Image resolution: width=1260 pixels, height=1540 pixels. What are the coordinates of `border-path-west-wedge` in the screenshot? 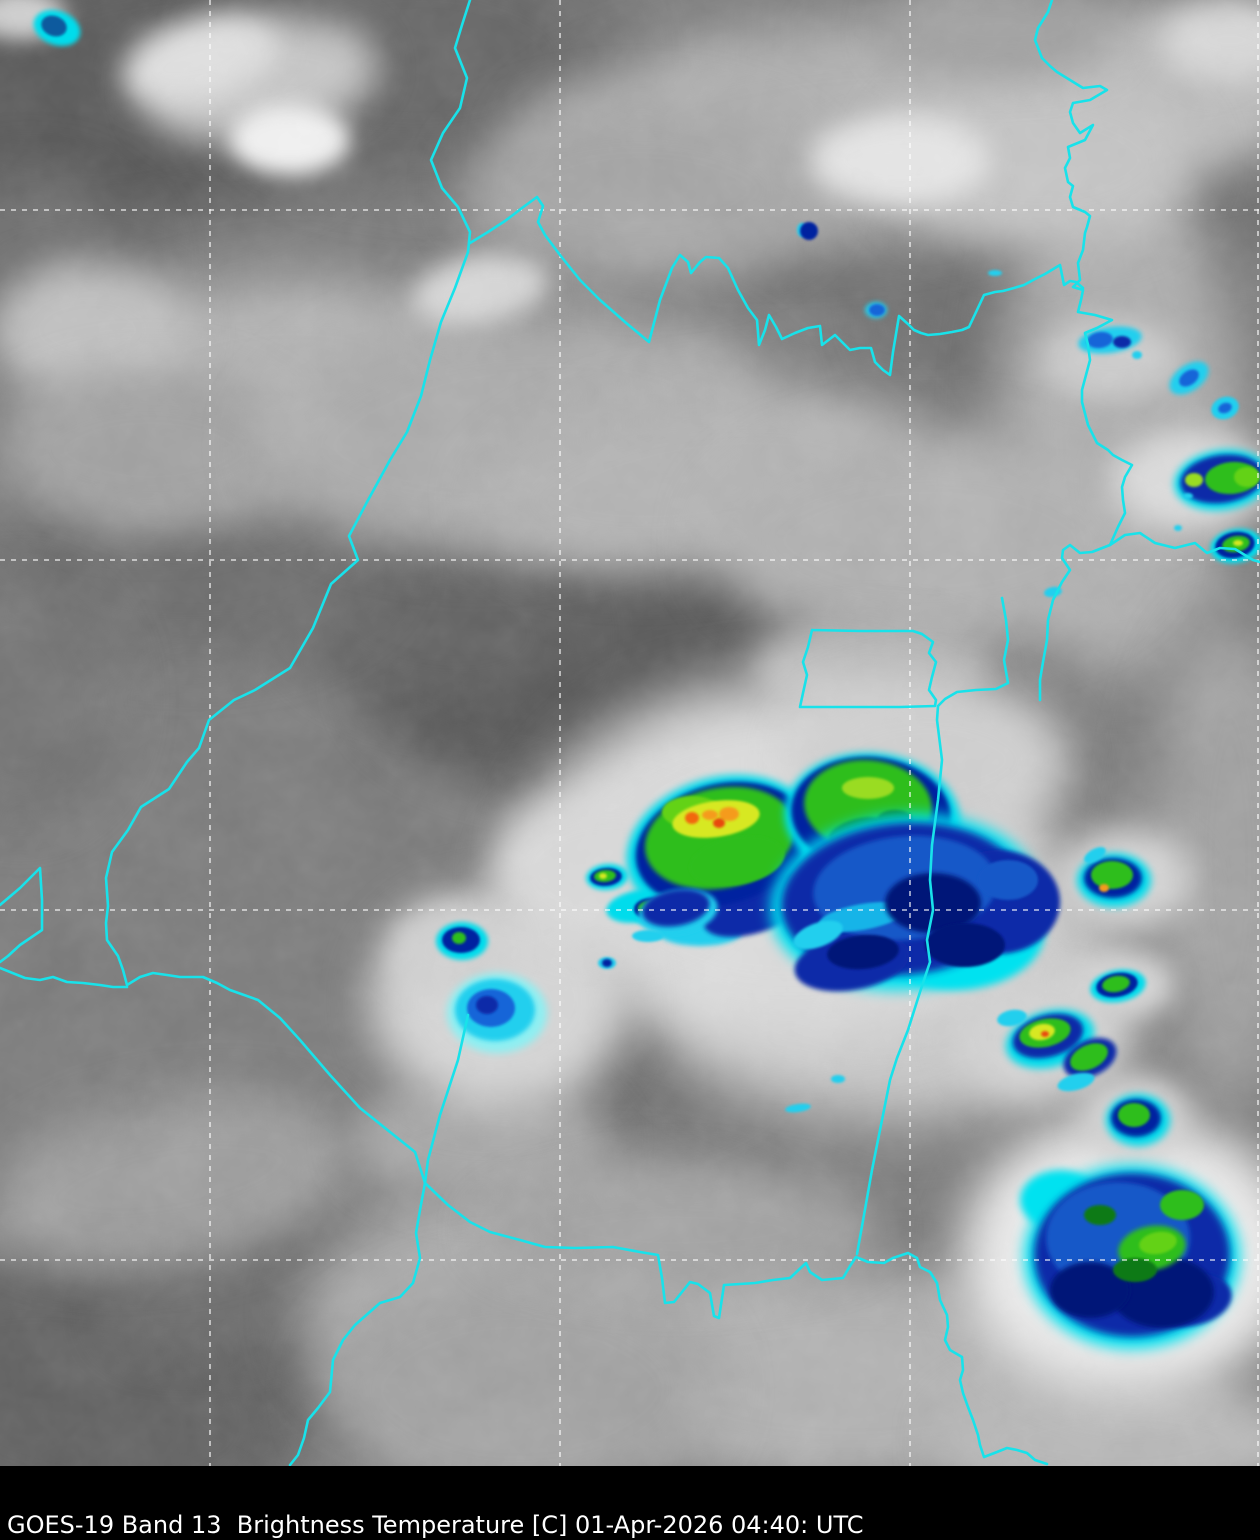 It's located at (22, 915).